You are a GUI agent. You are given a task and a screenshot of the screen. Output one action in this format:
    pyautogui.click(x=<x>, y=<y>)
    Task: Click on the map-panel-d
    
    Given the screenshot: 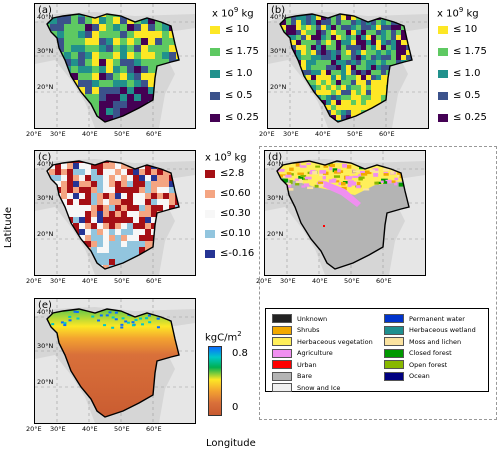 What is the action you would take?
    pyautogui.click(x=345, y=213)
    